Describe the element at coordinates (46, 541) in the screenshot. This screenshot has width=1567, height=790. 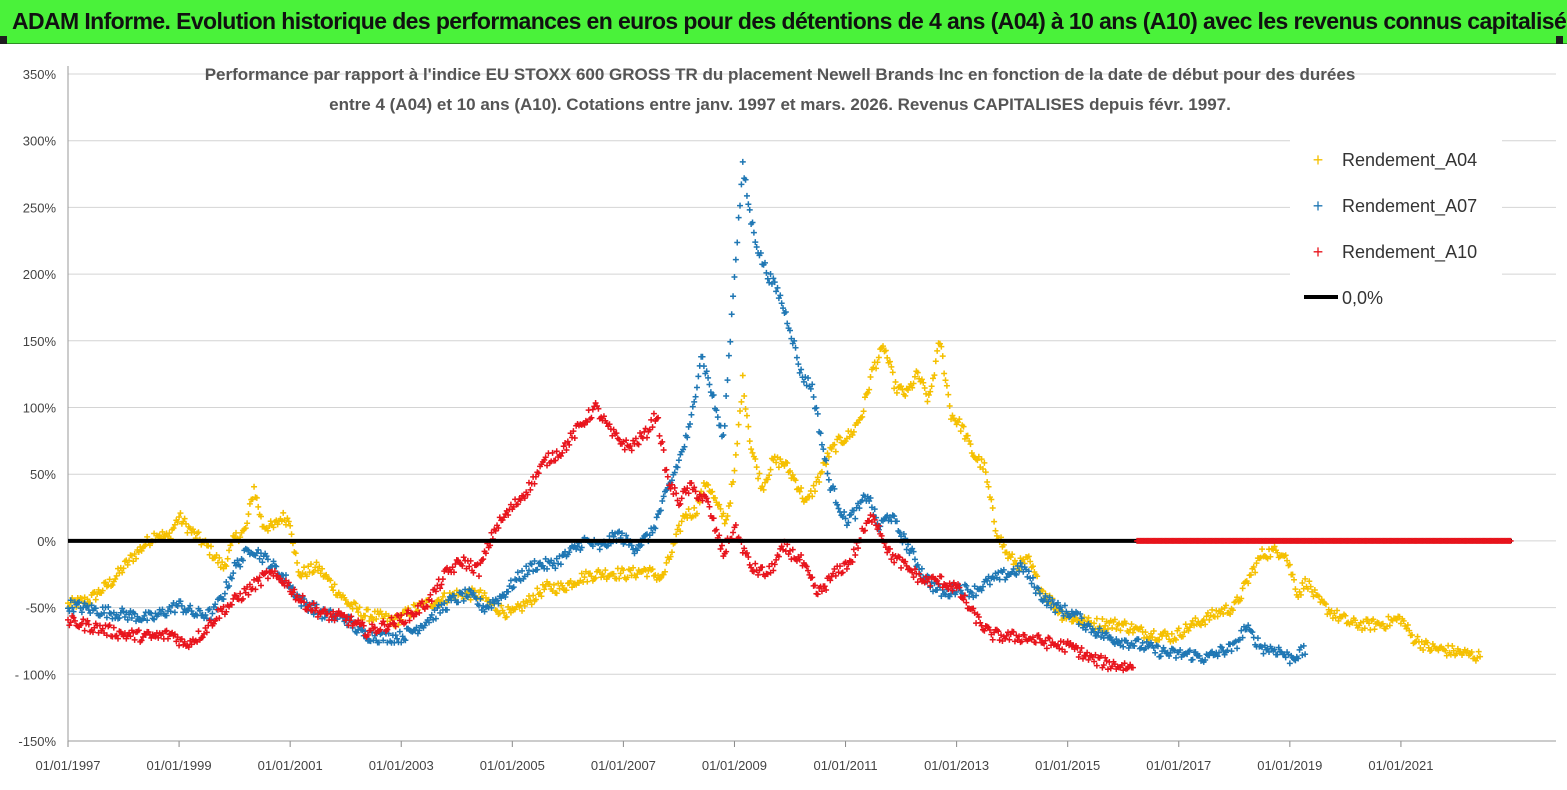
I see `y-tick-label: 0%` at that location.